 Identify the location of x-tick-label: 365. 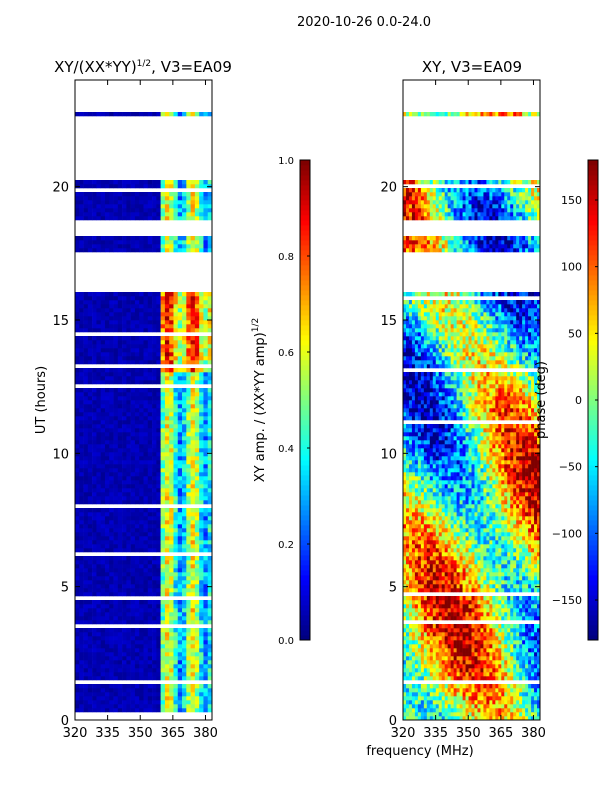
(172, 733).